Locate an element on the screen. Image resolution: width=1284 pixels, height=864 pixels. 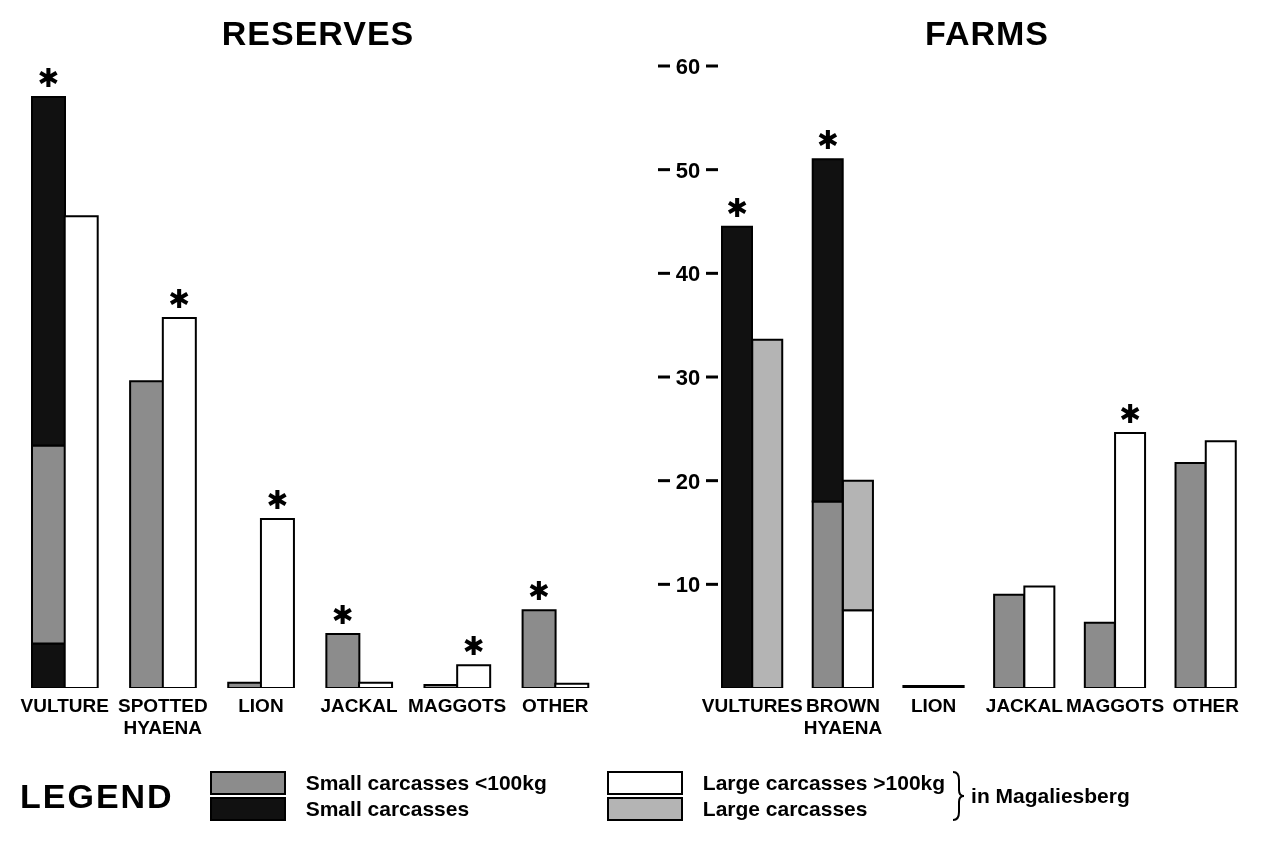
y-tick-label: 10 is located at coordinates (688, 585).